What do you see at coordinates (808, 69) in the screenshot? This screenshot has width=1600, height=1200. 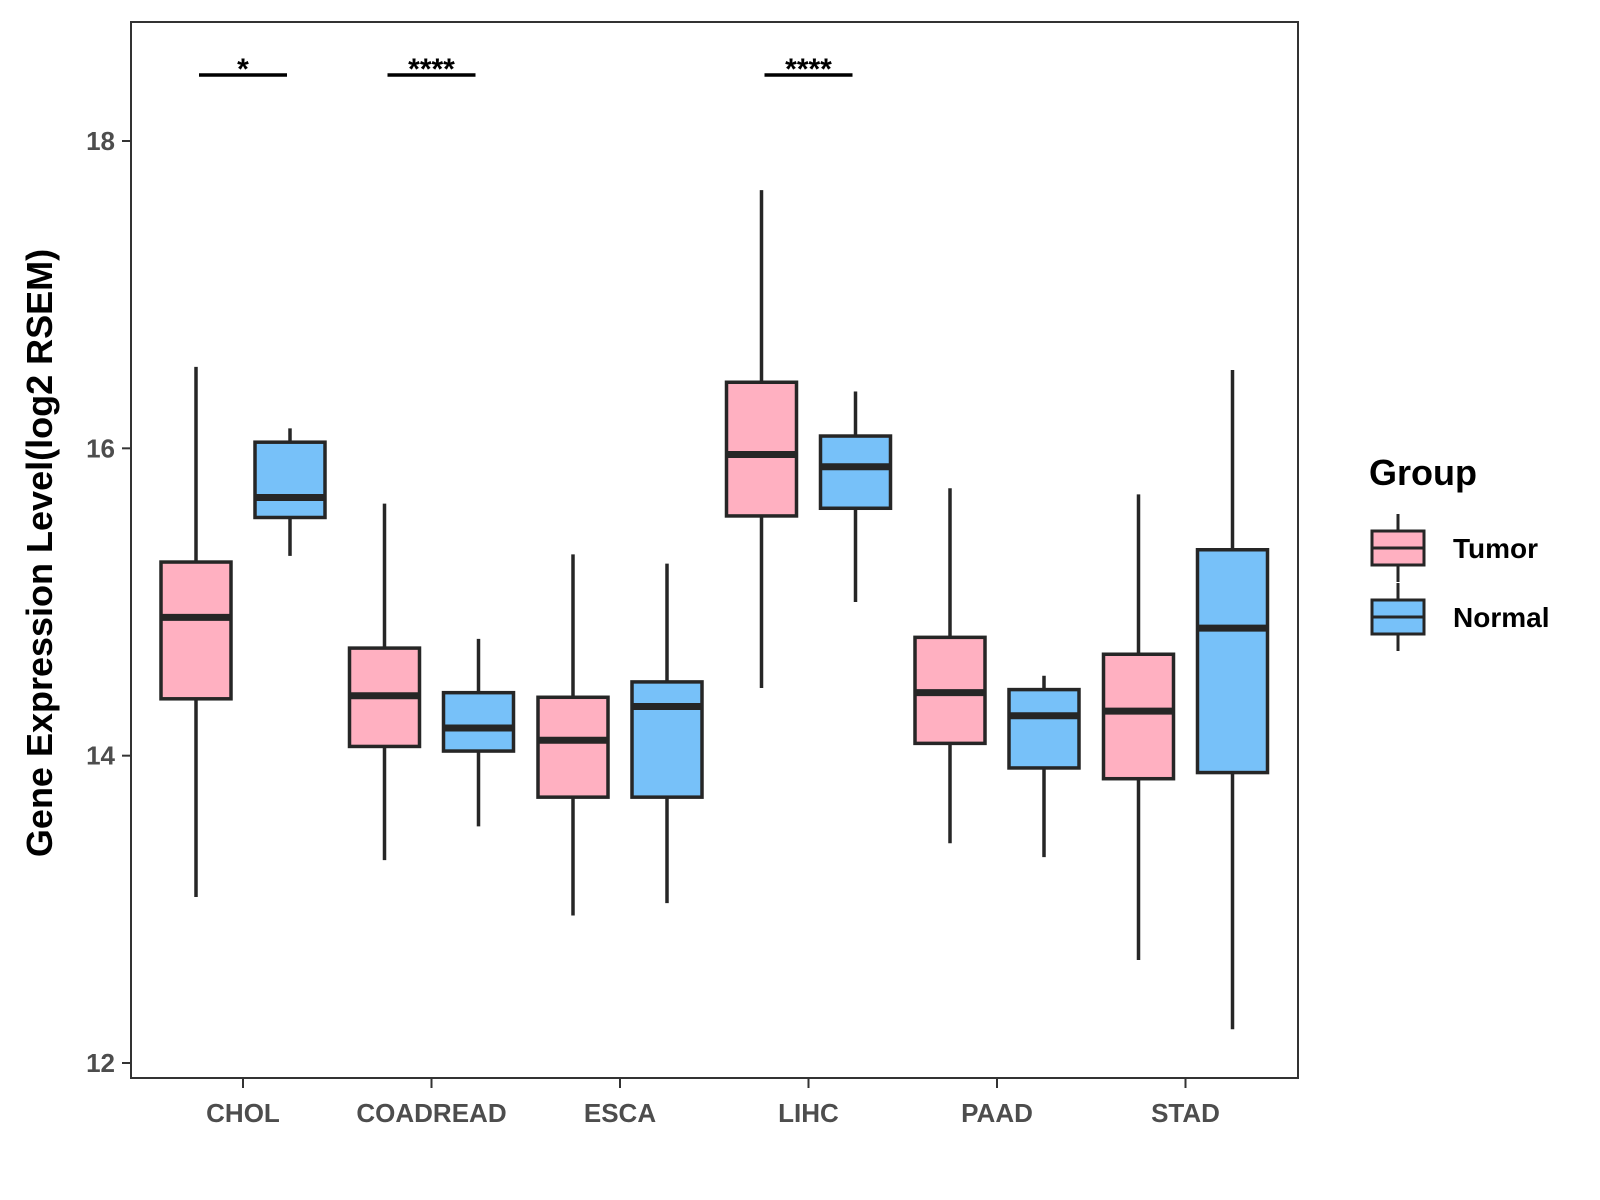 I see `significance-label-lihc: ****` at bounding box center [808, 69].